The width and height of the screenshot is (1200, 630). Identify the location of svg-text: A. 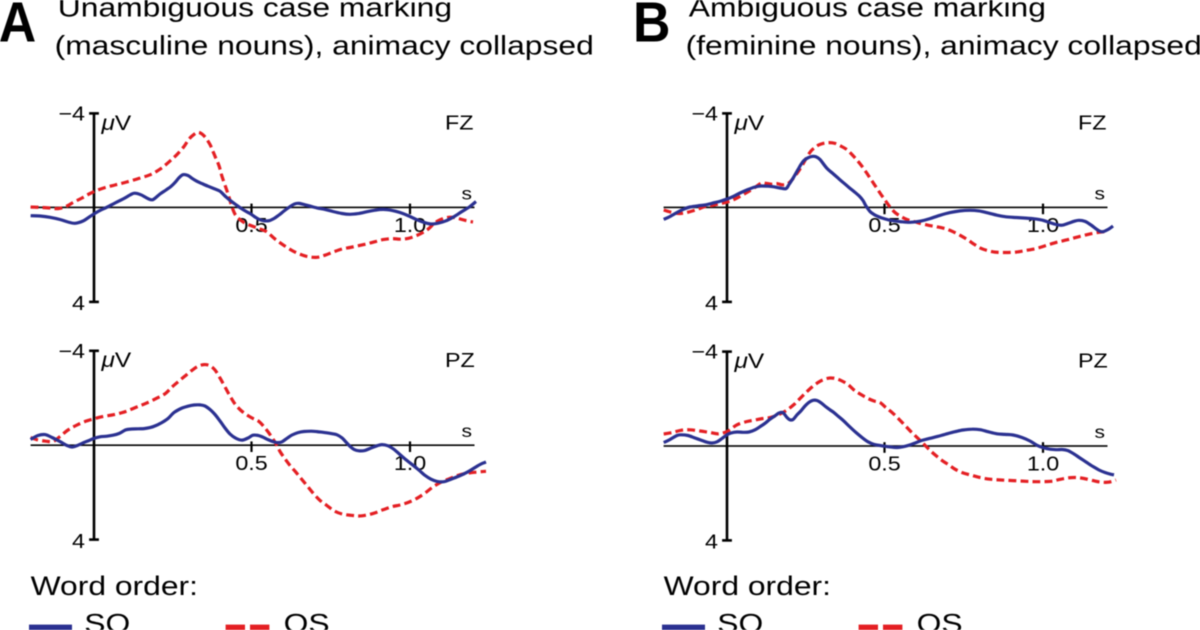
(18, 27).